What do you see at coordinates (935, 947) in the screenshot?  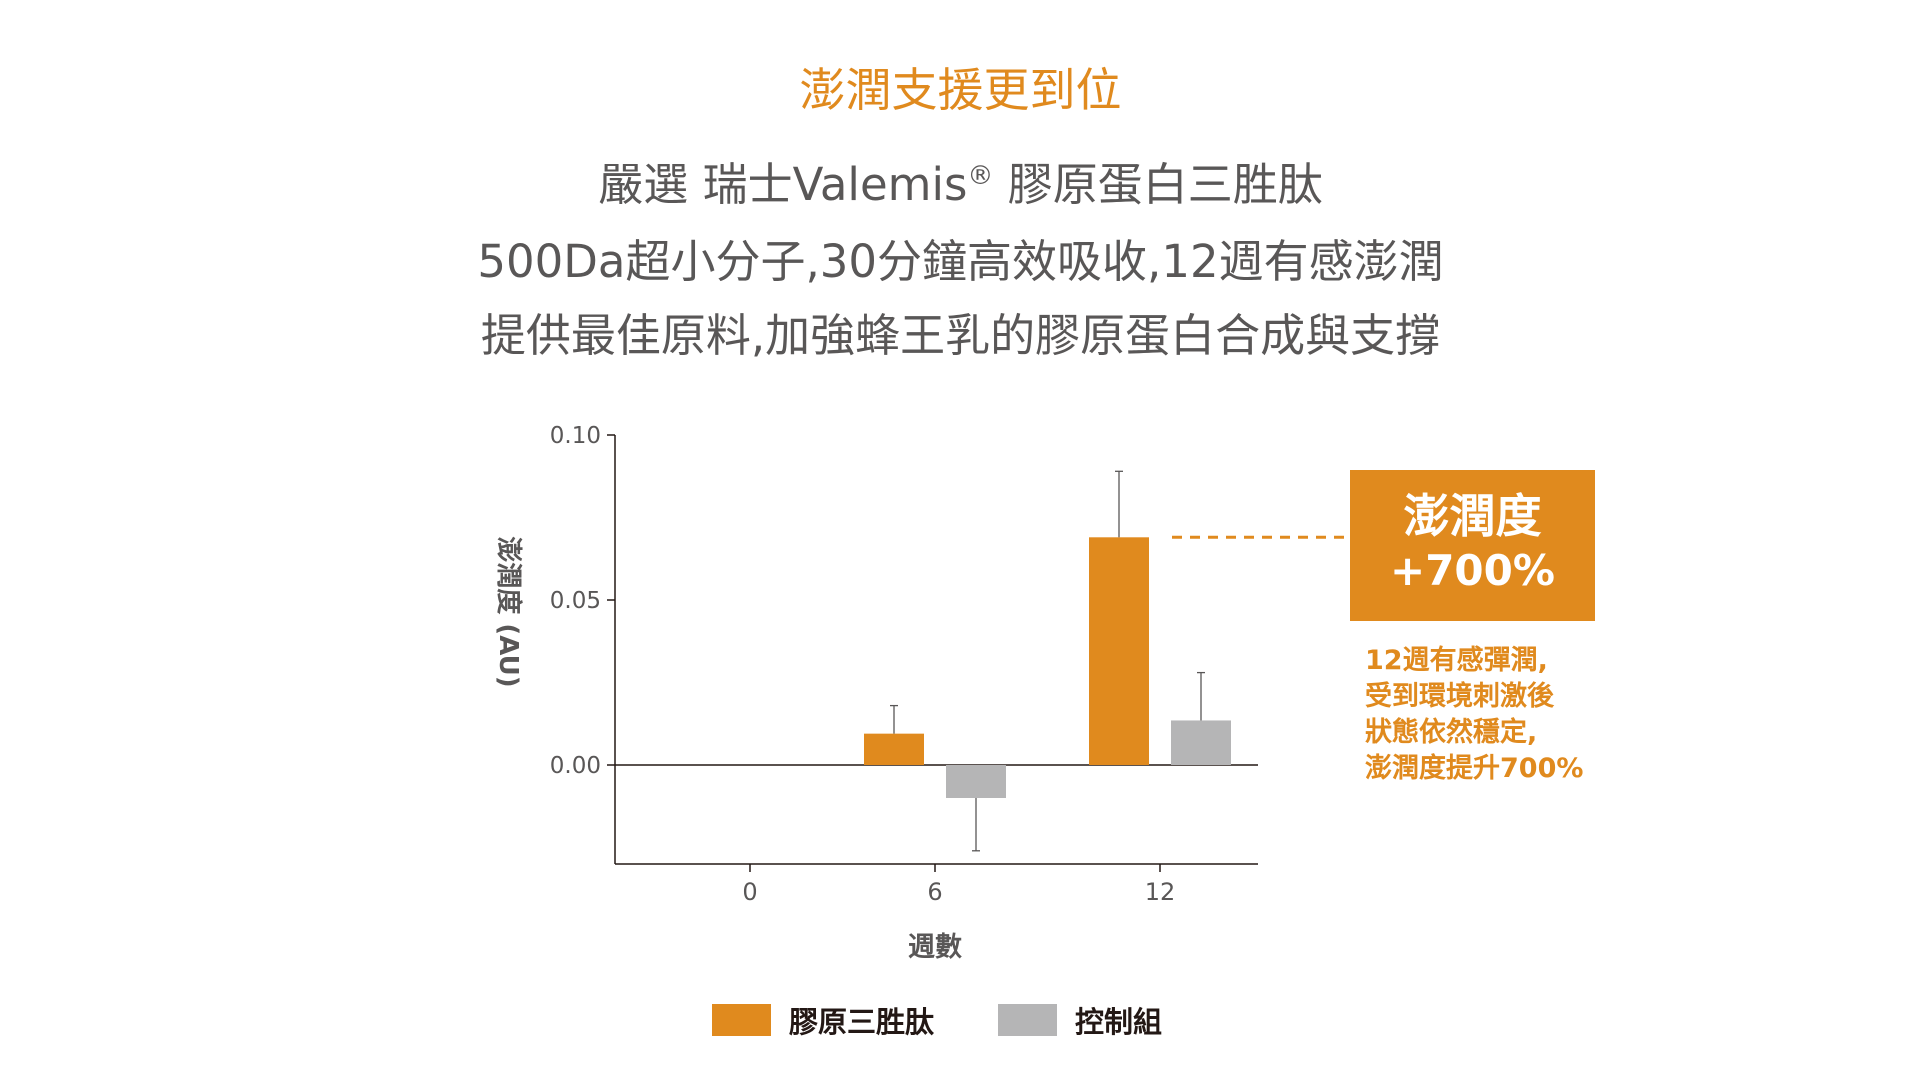 I see `x-axis-label: 週數` at bounding box center [935, 947].